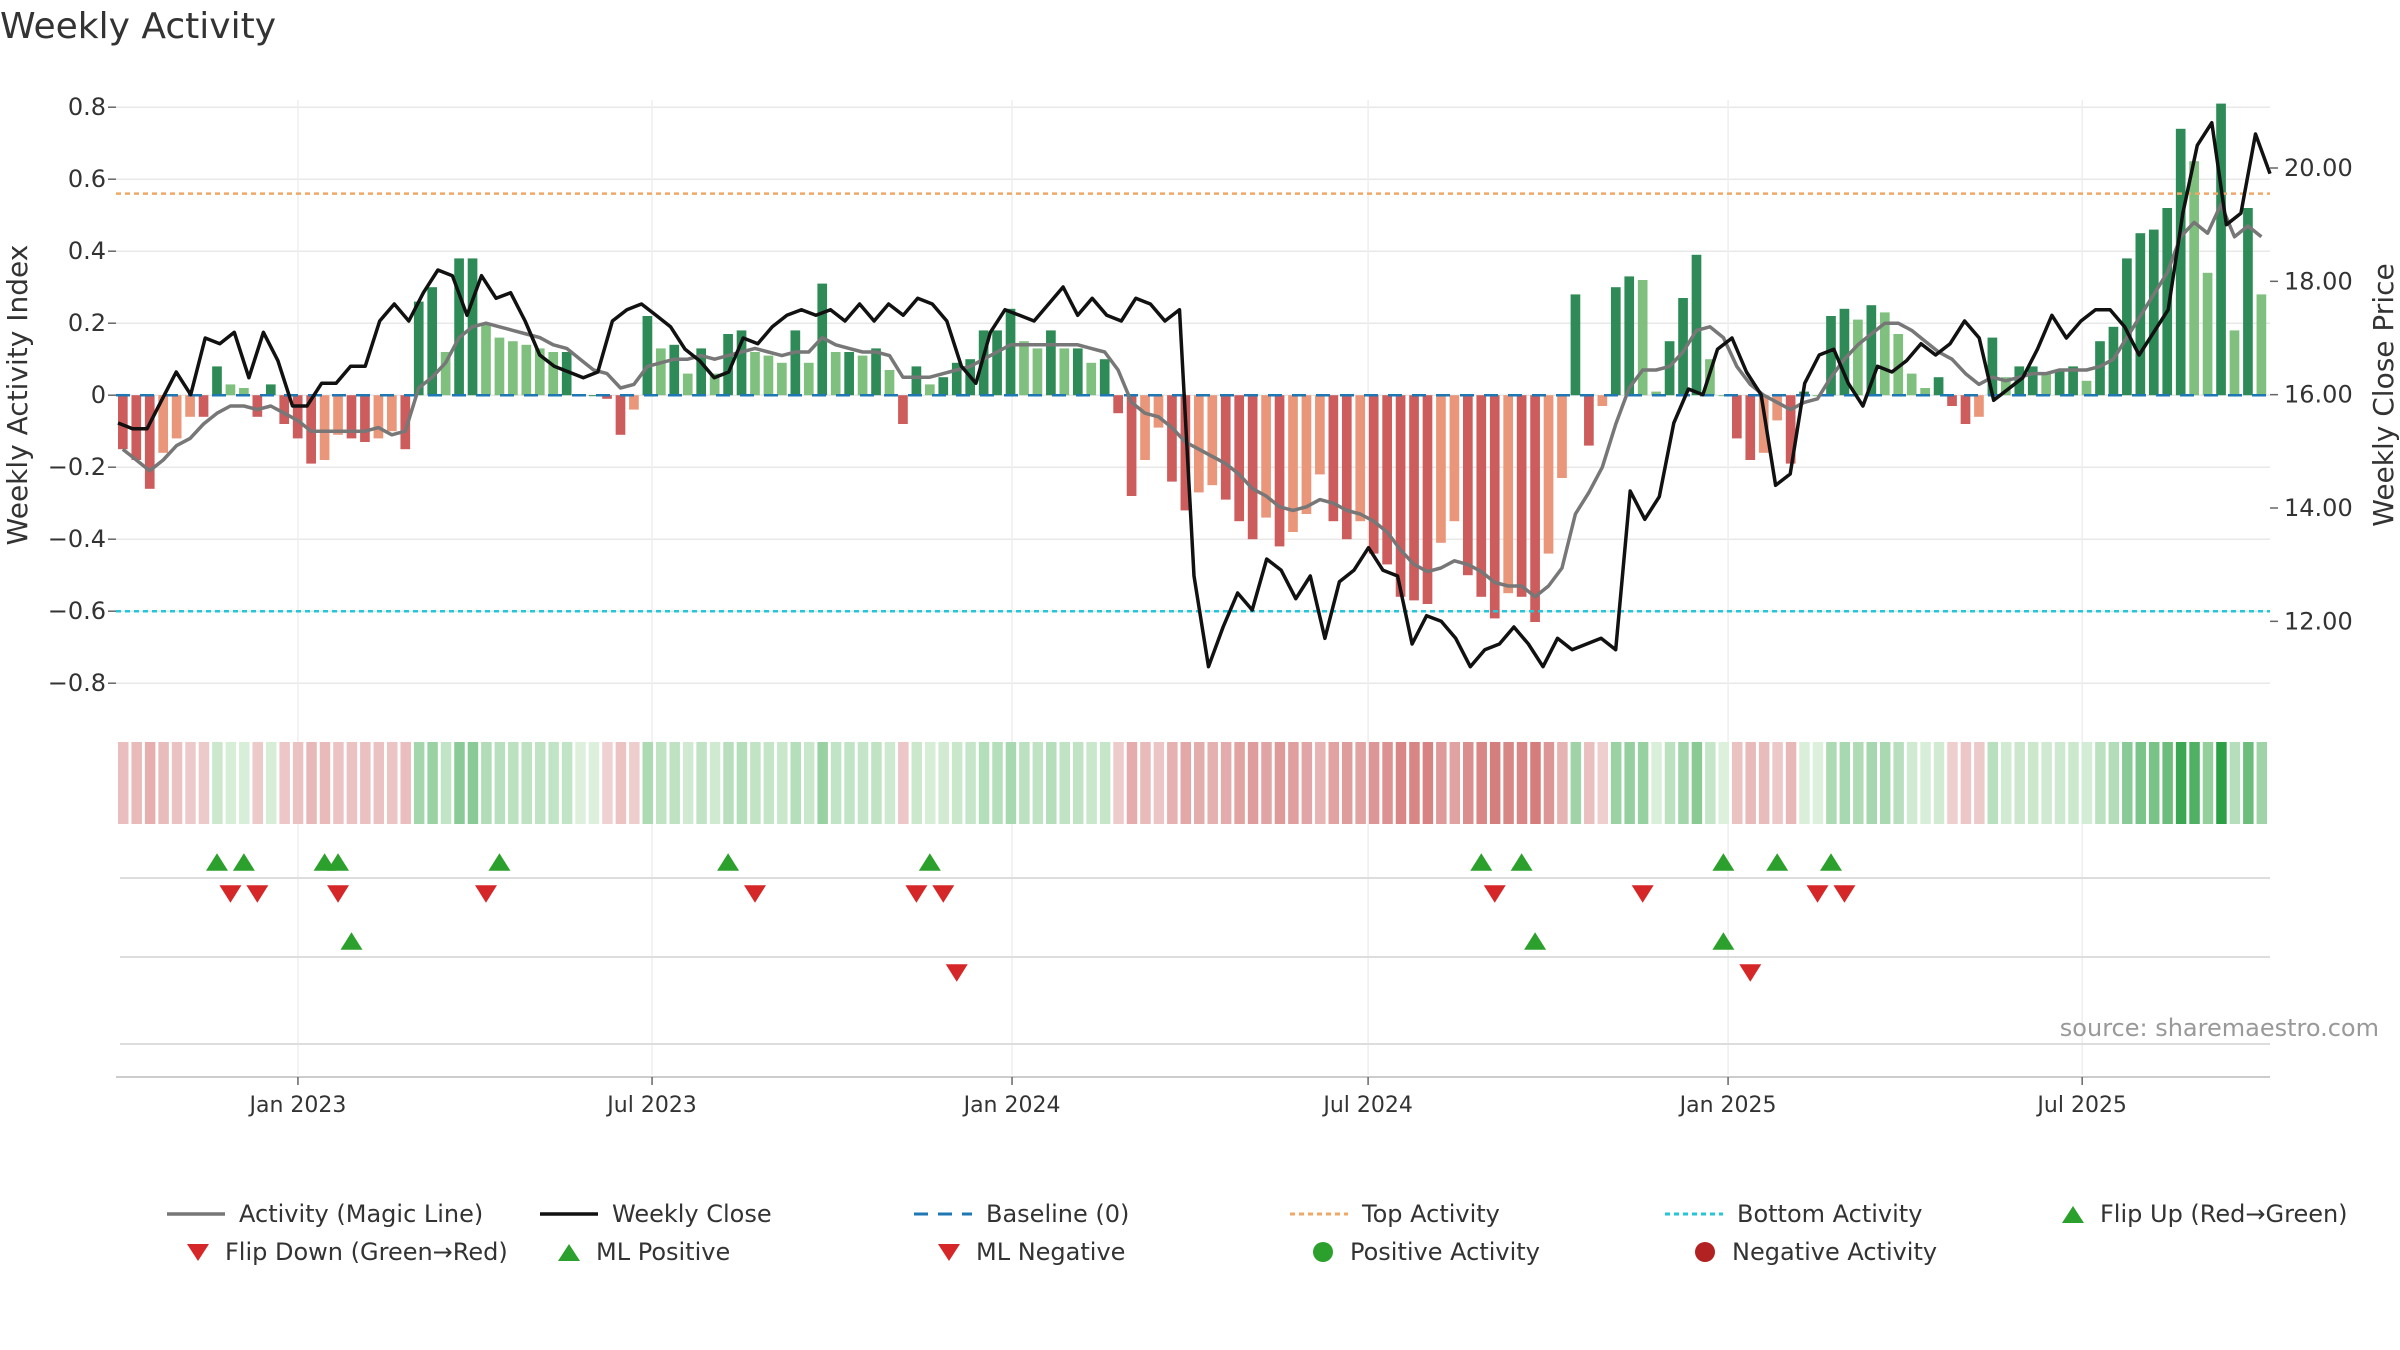  Describe the element at coordinates (87, 107) in the screenshot. I see `y-tick-label-left: 0.8` at that location.